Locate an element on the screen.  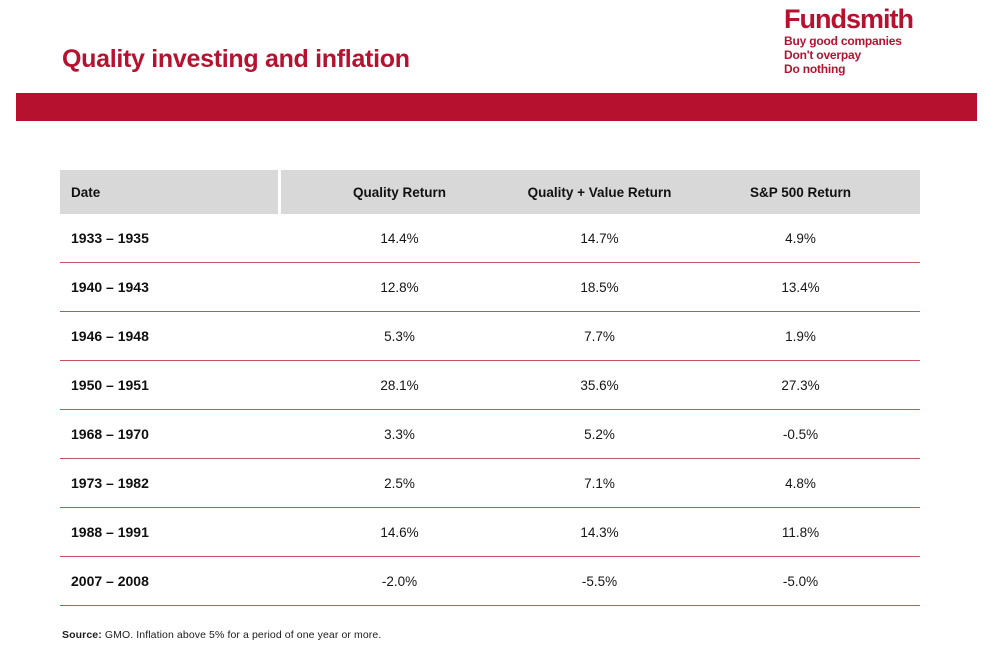
table-row: 1973 – 1982 2.5% 7.1% 4.8% is located at coordinates (490, 483).